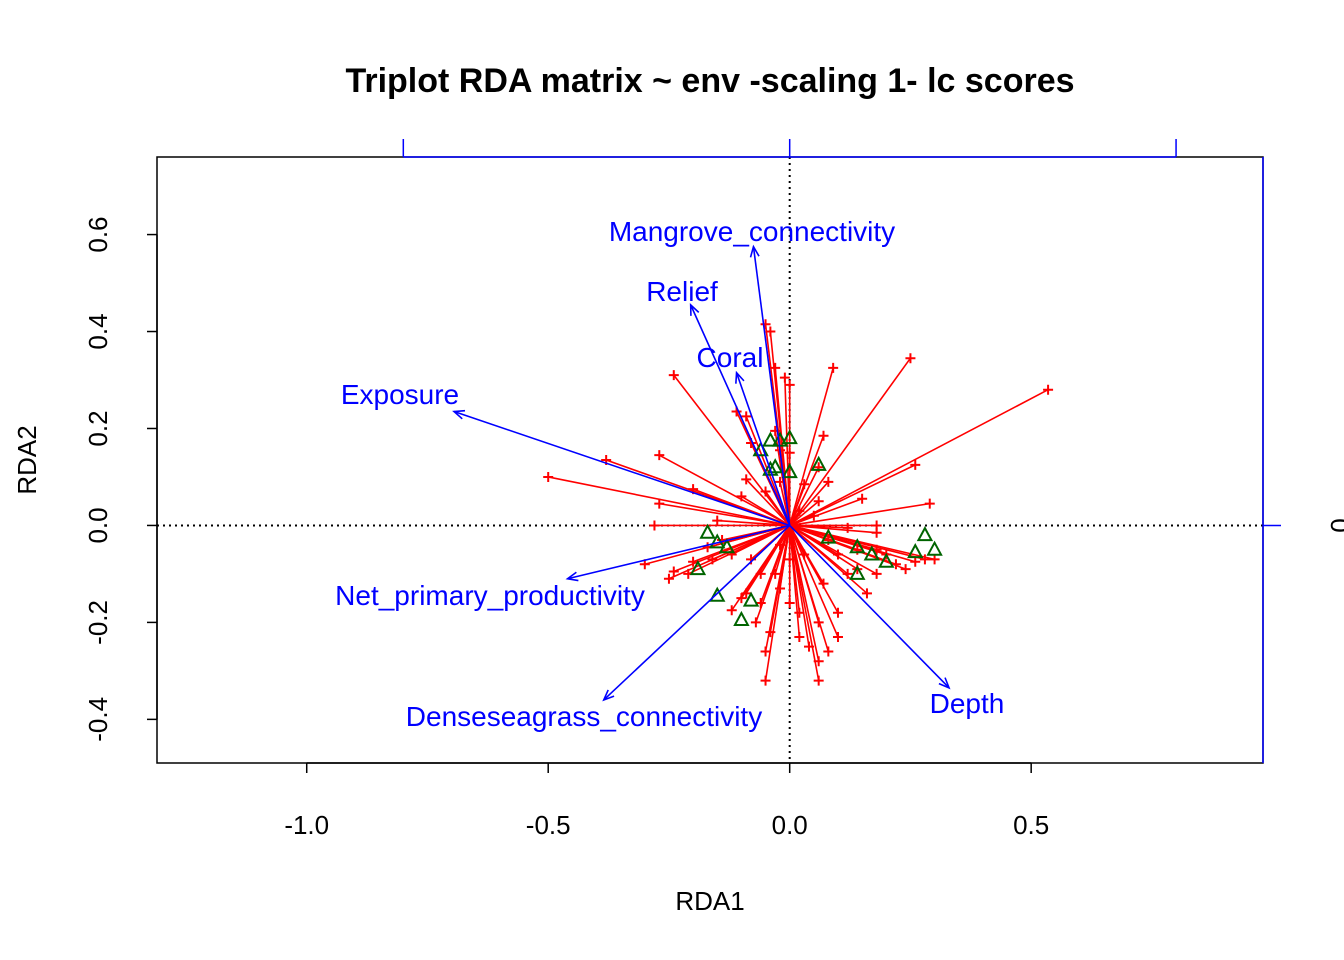  I want to click on right-tick-label: 0, so click(1334, 525).